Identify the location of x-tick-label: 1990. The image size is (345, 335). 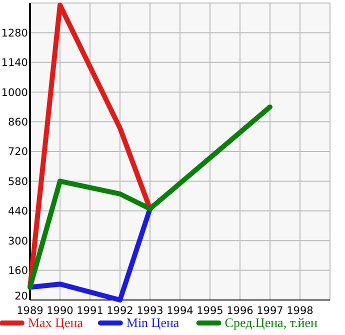
(60, 311).